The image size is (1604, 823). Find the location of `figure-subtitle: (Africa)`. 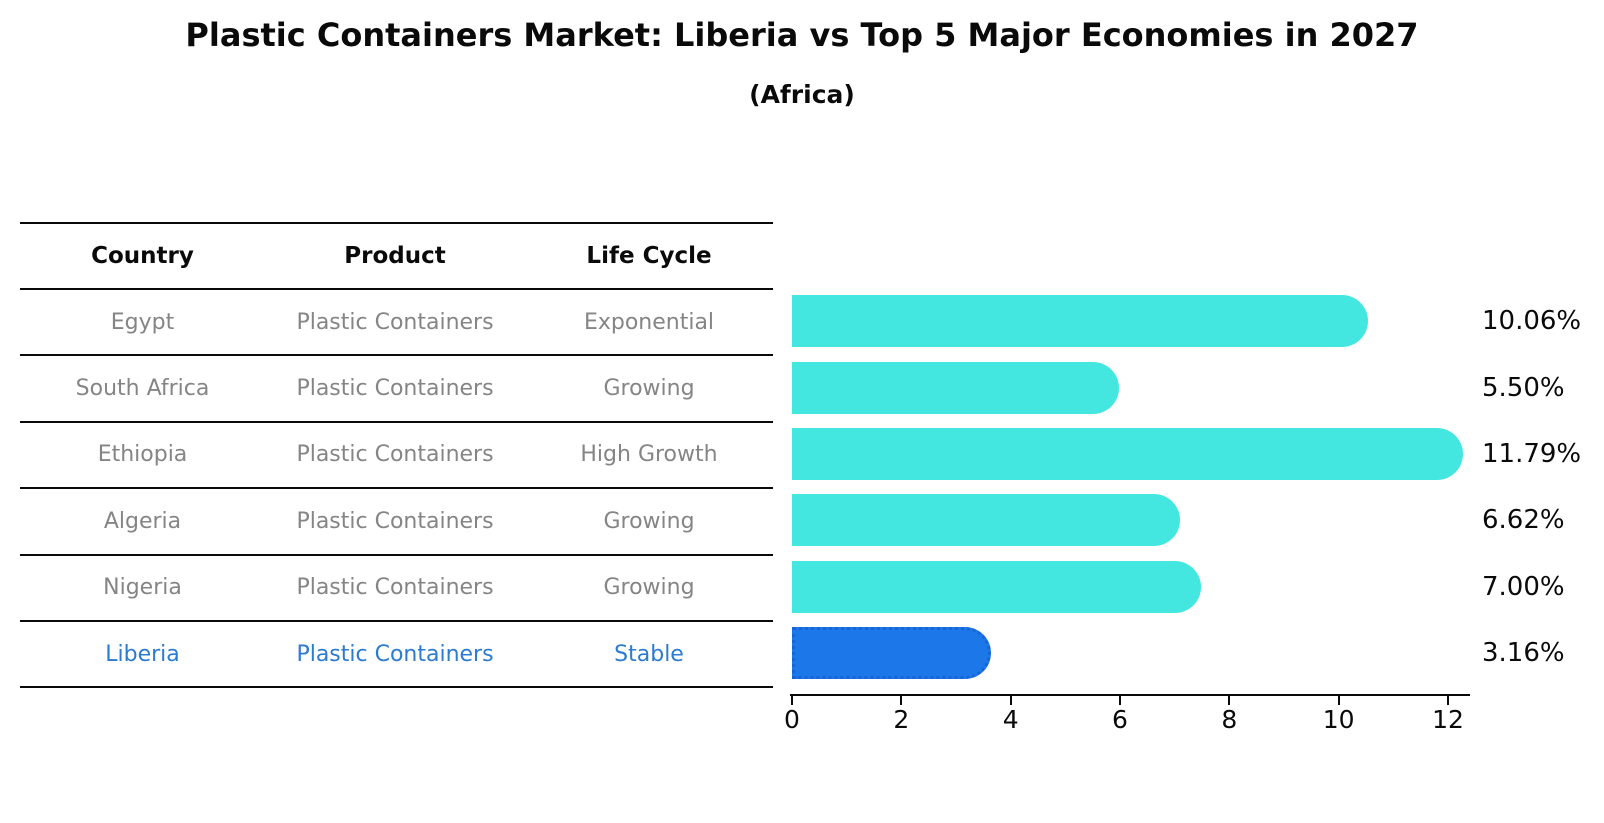

figure-subtitle: (Africa) is located at coordinates (802, 94).